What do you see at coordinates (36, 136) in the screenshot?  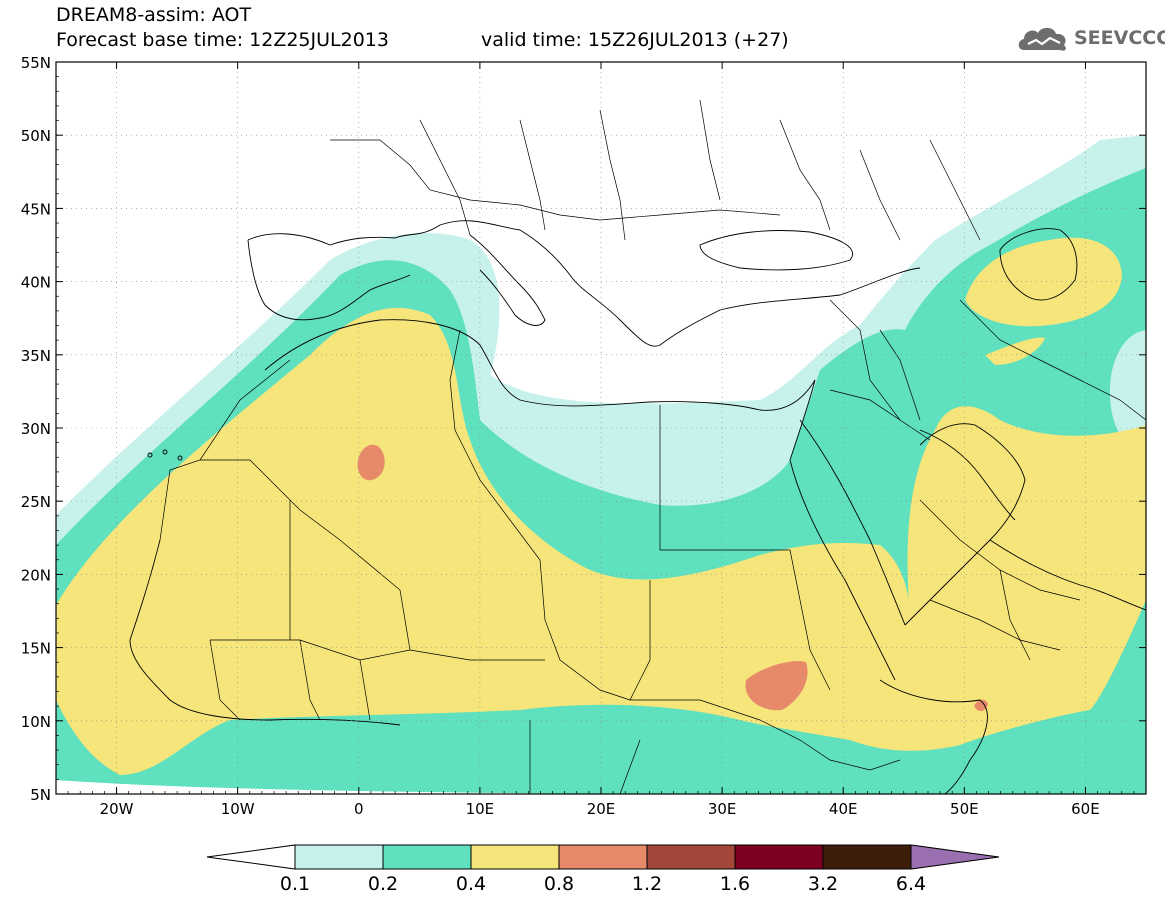 I see `lat-label: 50N` at bounding box center [36, 136].